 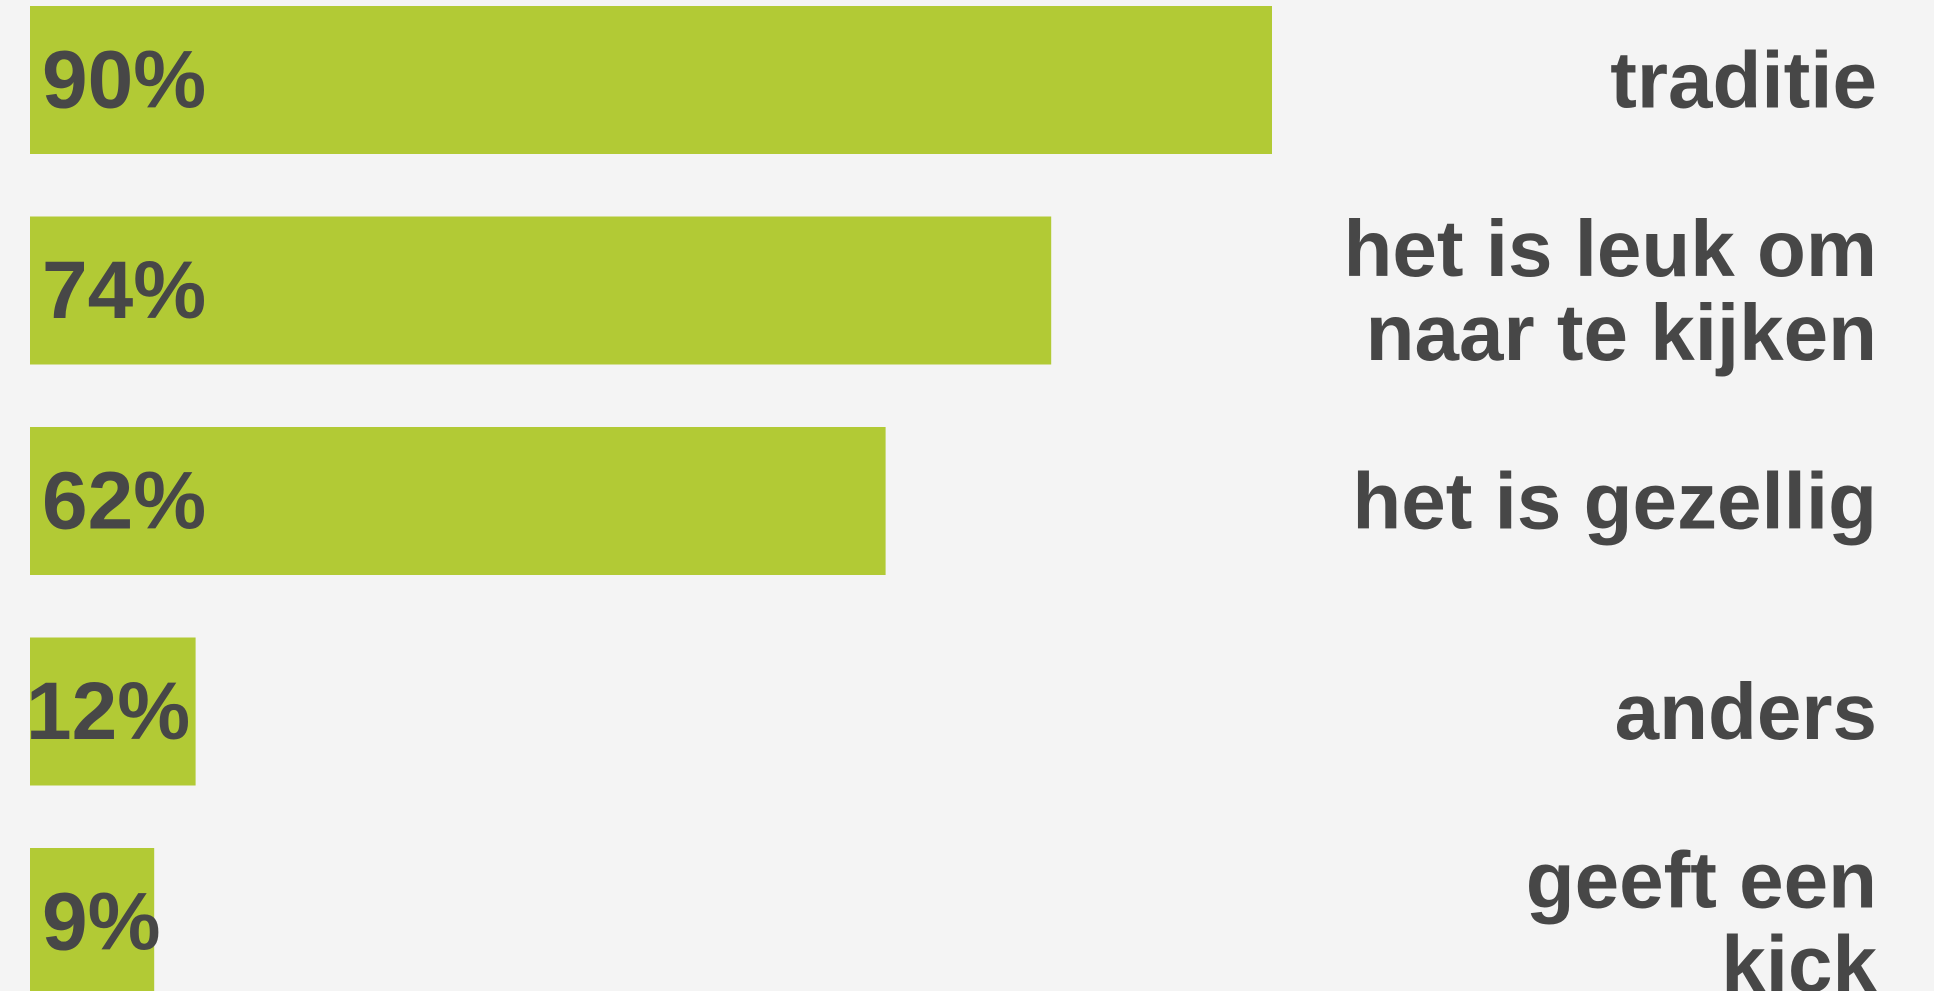 I want to click on category-label-line: het is leuk om, so click(x=1610, y=248).